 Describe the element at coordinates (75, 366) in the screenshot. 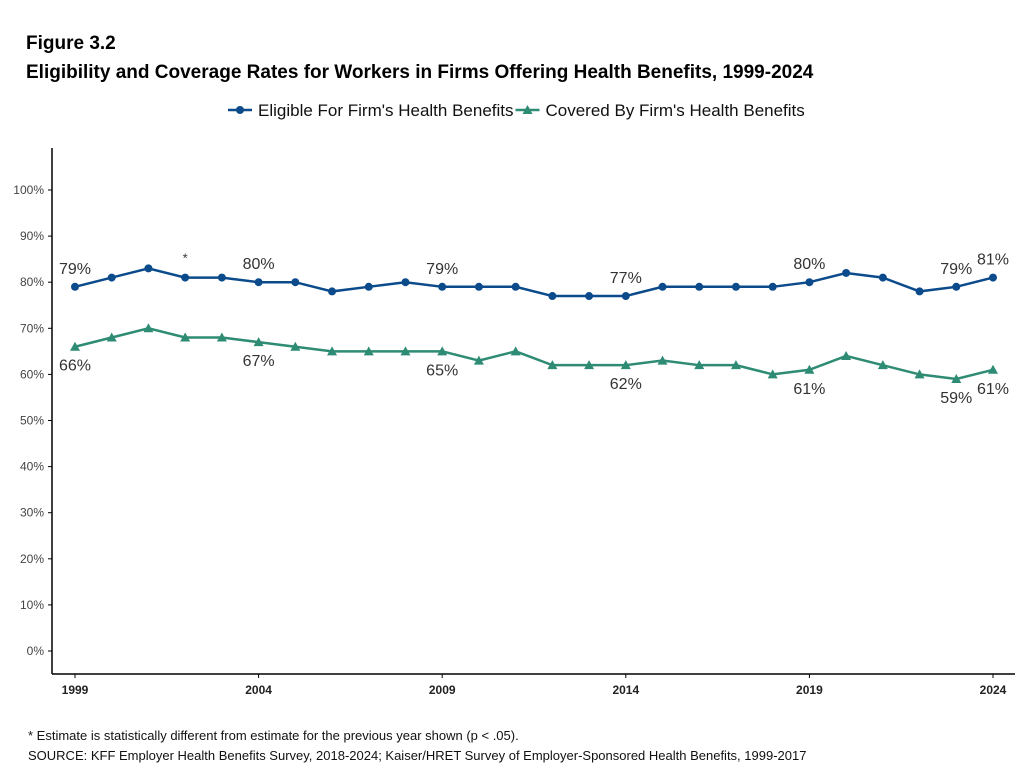

I see `data-label: 66%` at that location.